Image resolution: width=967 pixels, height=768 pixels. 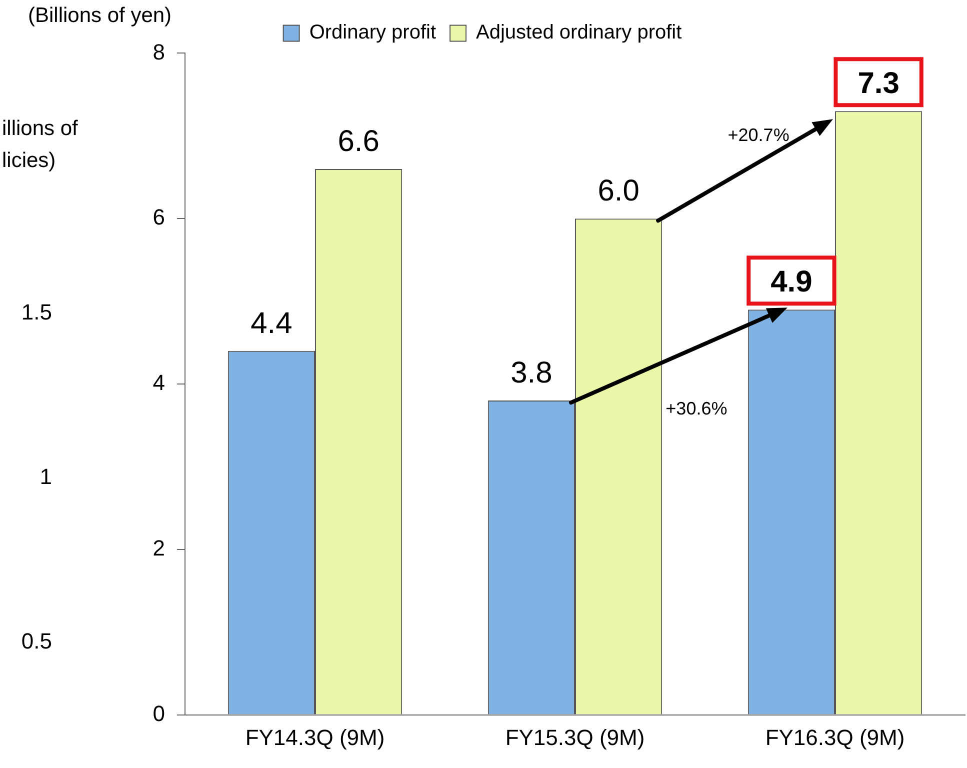 I want to click on y-tick-label: 4, so click(x=158, y=383).